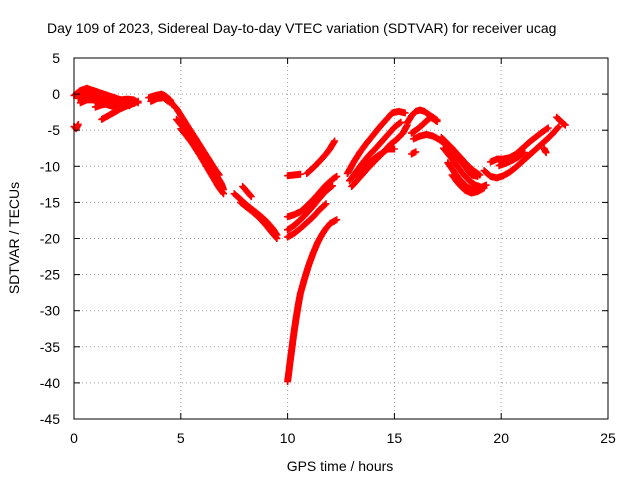  What do you see at coordinates (50, 275) in the screenshot?
I see `y-tick-label: -25` at bounding box center [50, 275].